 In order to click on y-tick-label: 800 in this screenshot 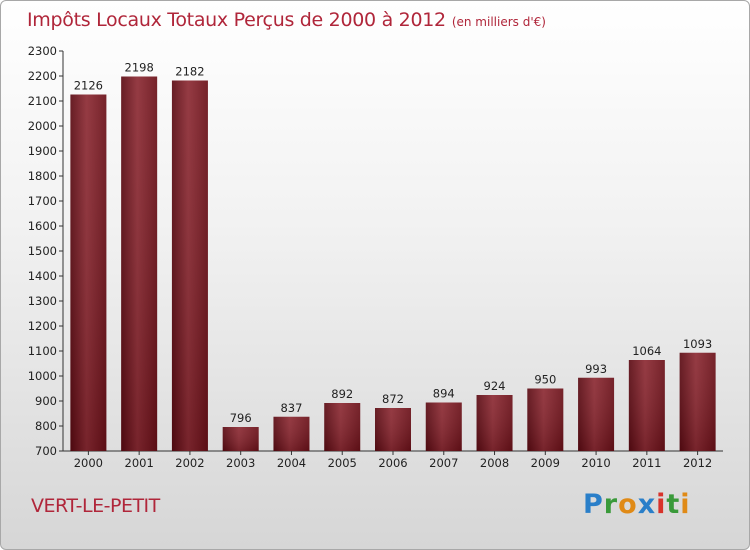, I will do `click(46, 426)`.